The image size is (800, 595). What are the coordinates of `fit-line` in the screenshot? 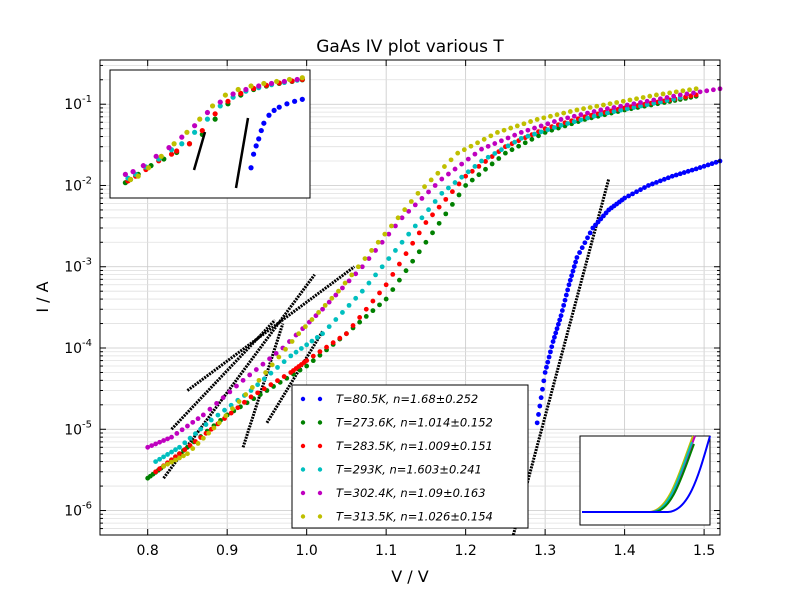 It's located at (223, 375).